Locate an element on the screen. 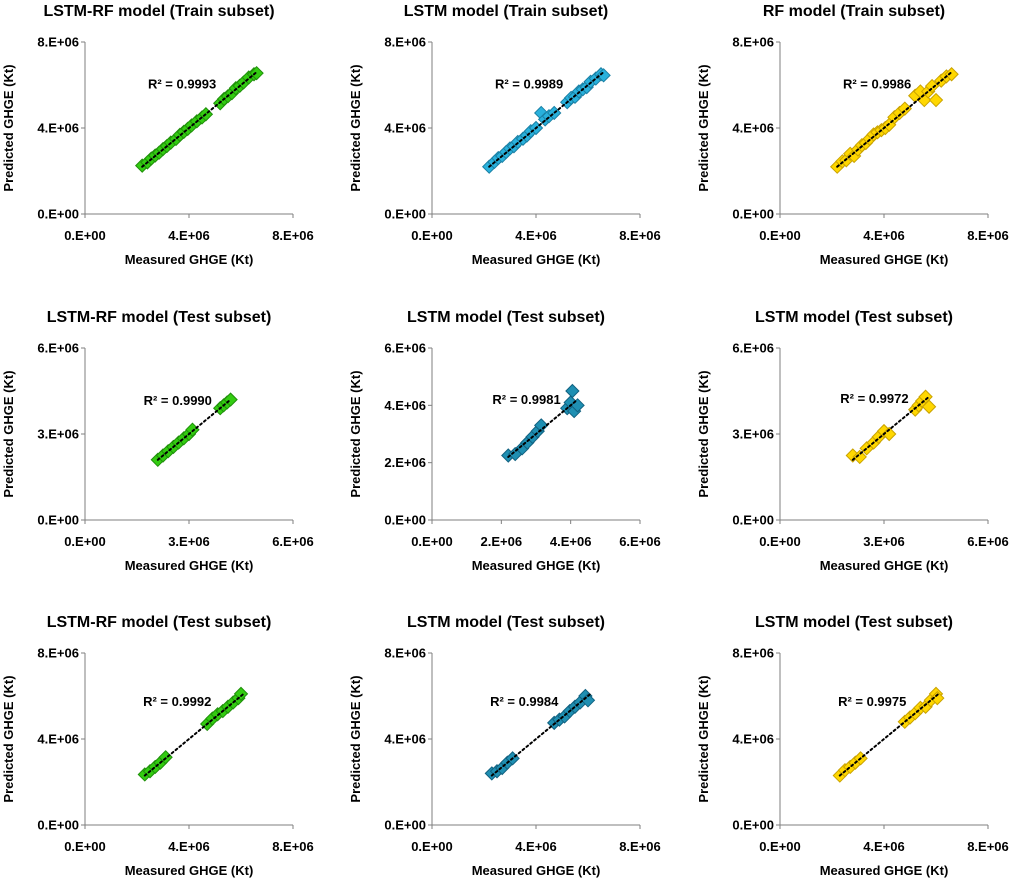 This screenshot has width=1010, height=884. r-squared-label: R² = 0.9972 is located at coordinates (874, 398).